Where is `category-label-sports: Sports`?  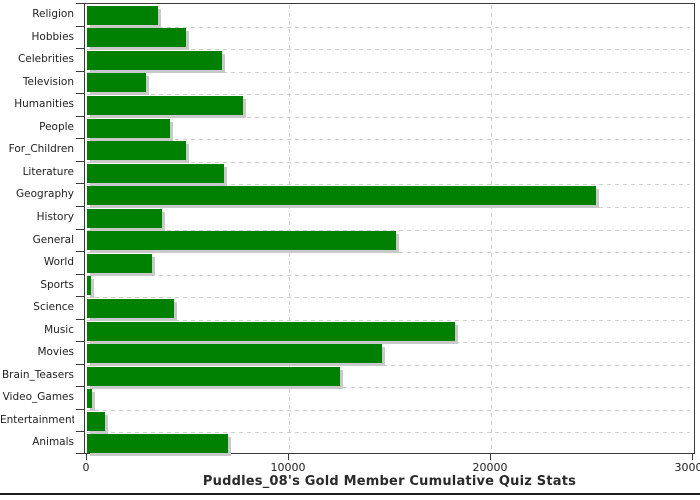
category-label-sports: Sports is located at coordinates (57, 284).